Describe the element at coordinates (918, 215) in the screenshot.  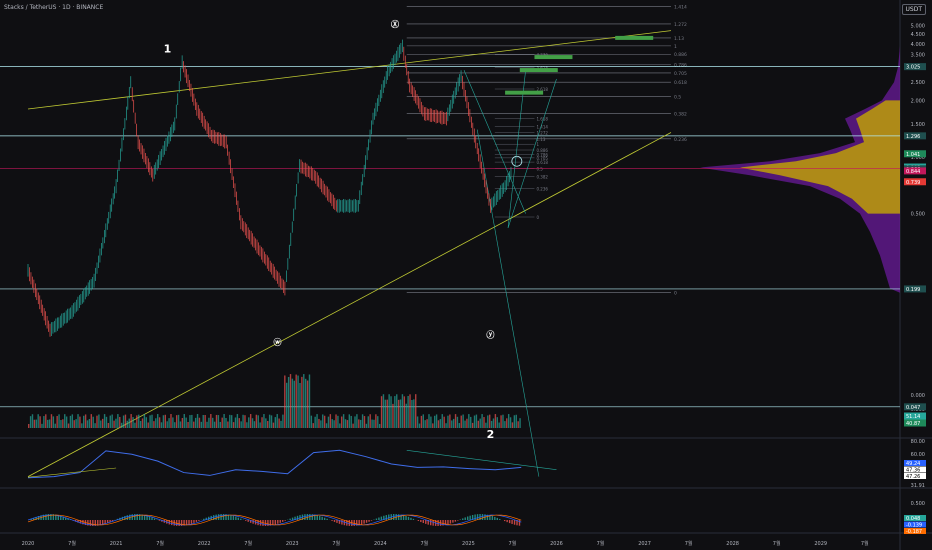
I see `price-axis-tick: 0.500` at that location.